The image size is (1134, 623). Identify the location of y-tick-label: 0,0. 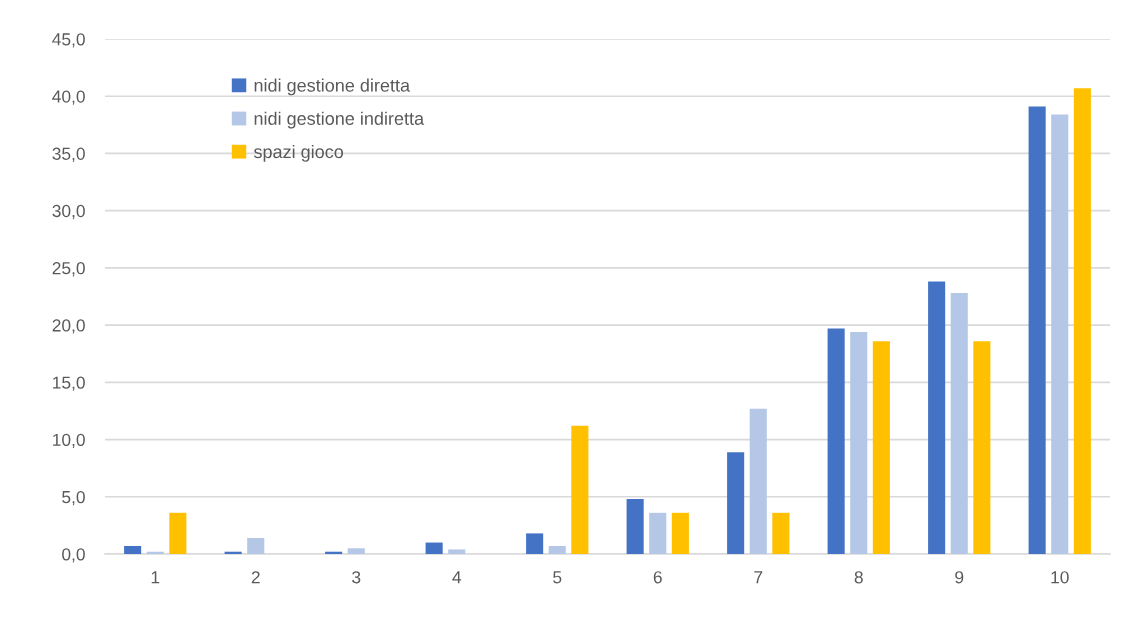
(73, 555).